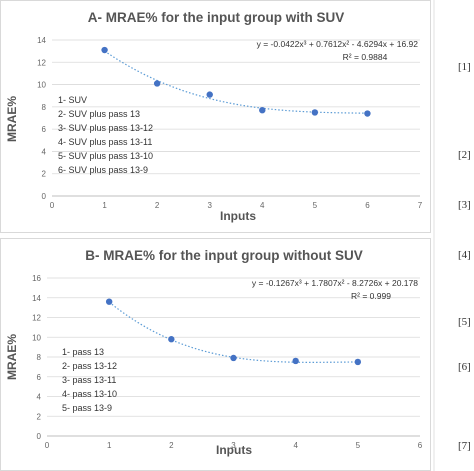 This screenshot has width=474, height=471. Describe the element at coordinates (464, 155) in the screenshot. I see `reference-marker: [2]` at that location.